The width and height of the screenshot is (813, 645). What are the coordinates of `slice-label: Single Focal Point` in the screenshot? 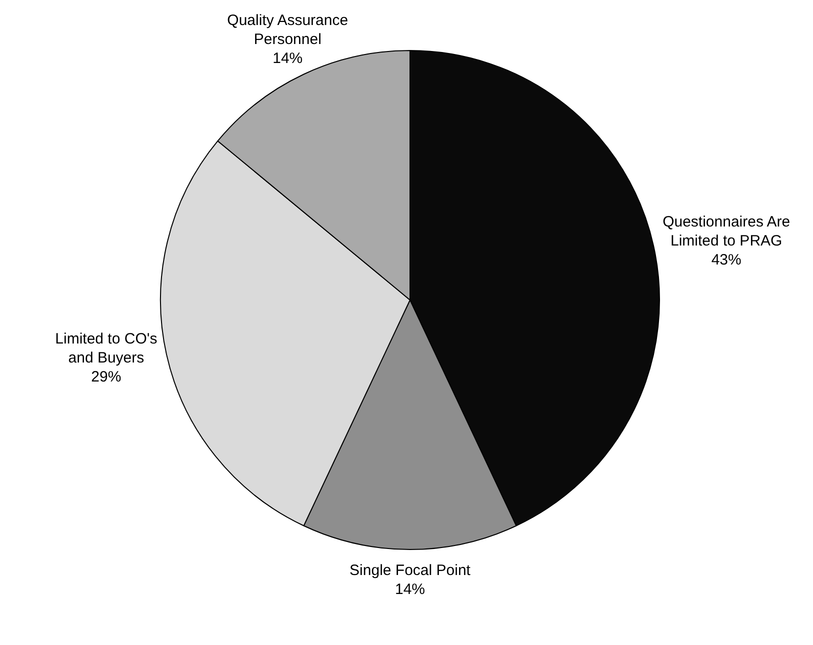 It's located at (411, 571).